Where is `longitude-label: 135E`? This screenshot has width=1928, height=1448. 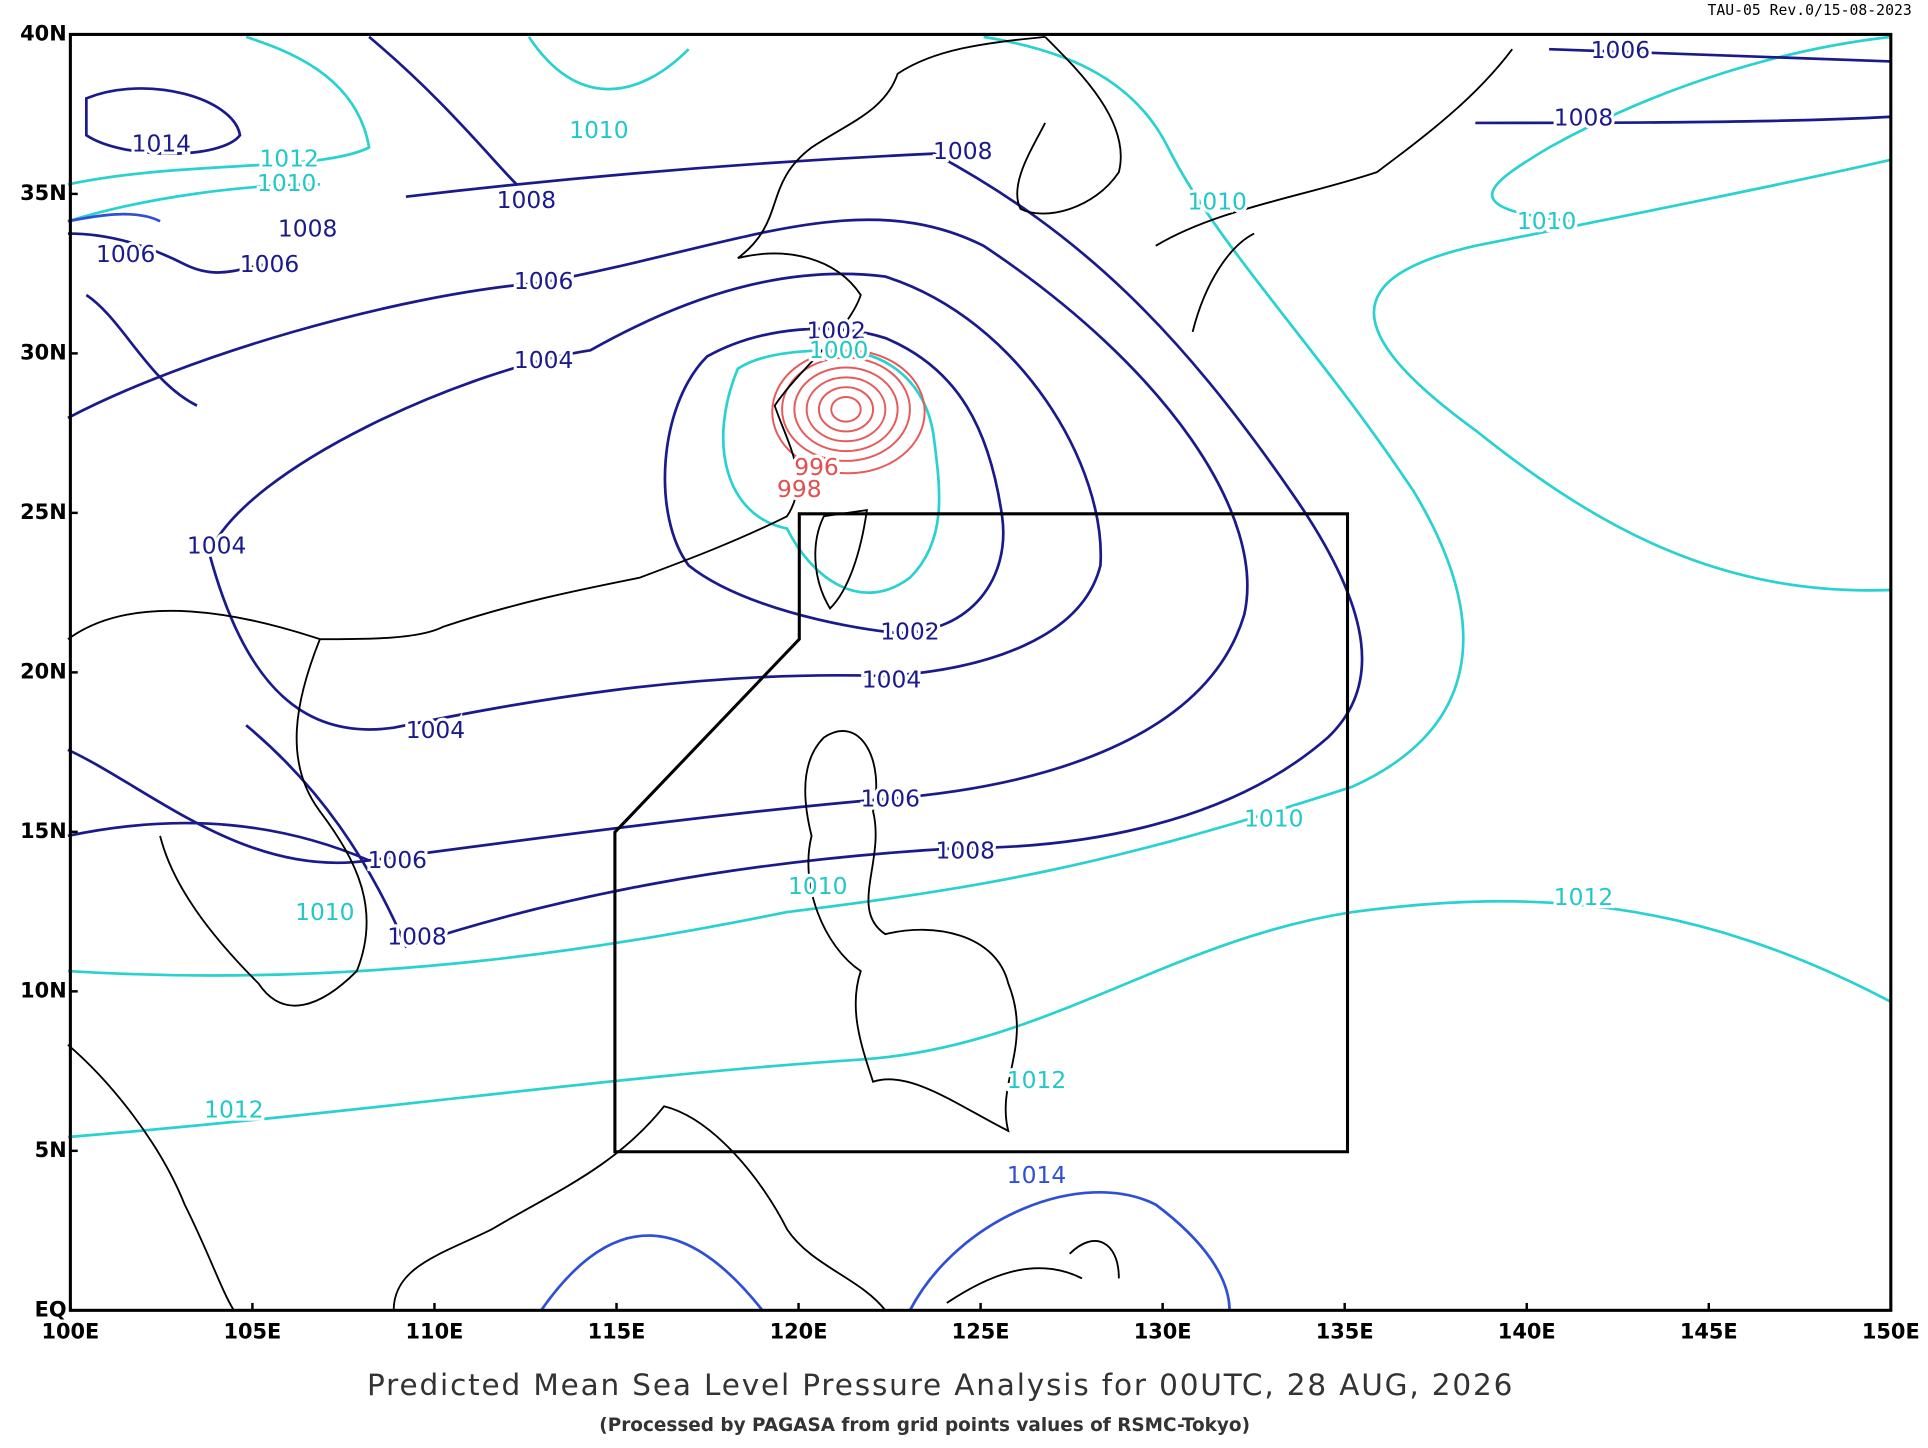 longitude-label: 135E is located at coordinates (1345, 1331).